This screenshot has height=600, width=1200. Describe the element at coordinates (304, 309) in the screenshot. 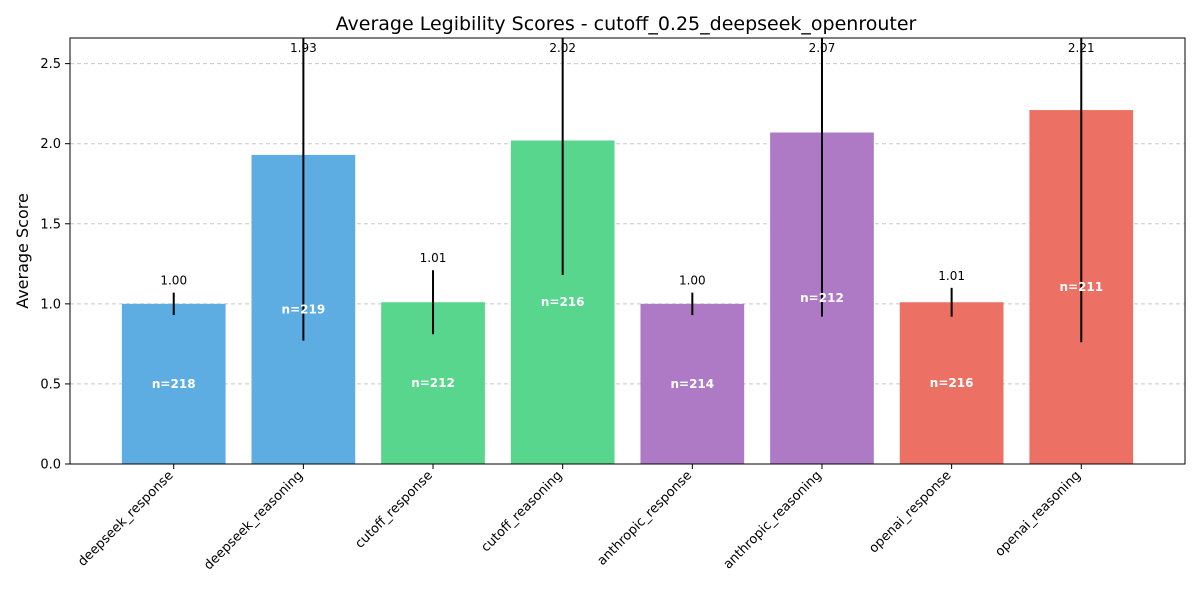

I see `n-label: n=219` at that location.